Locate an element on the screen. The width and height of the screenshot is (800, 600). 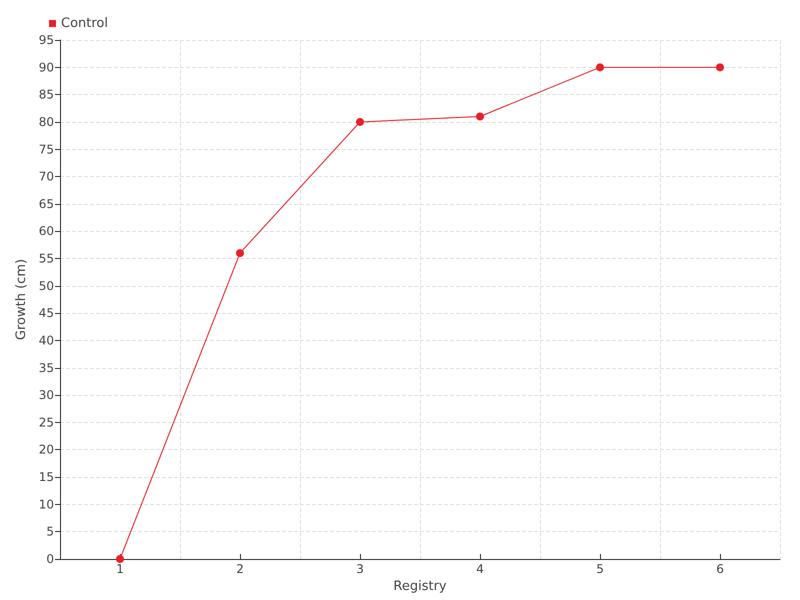
y-tick-label: 20 is located at coordinates (46, 449).